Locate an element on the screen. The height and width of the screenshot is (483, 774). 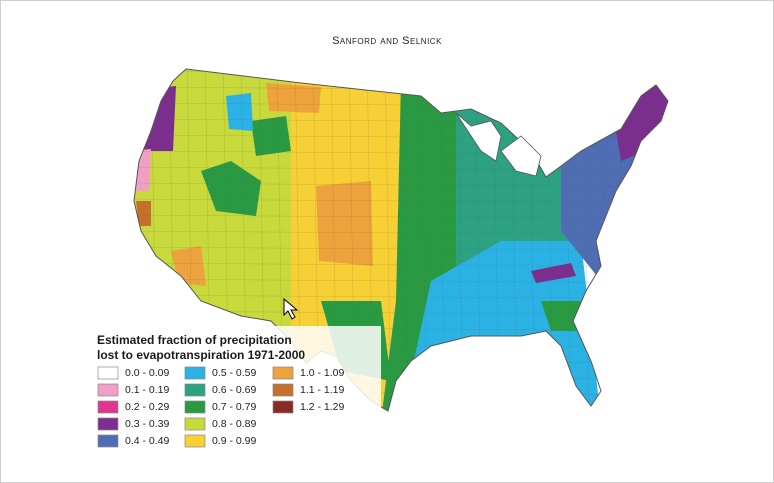
legend-label: 0.6 - 0.69 is located at coordinates (234, 390).